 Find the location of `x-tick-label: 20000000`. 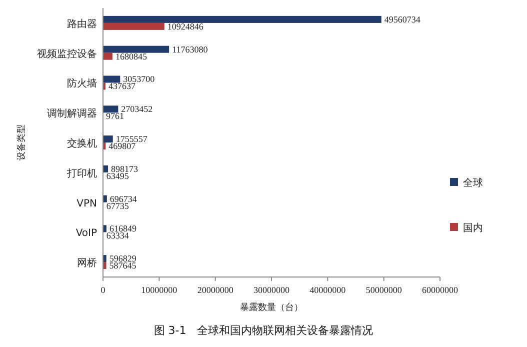

x-tick-label: 20000000 is located at coordinates (215, 290).